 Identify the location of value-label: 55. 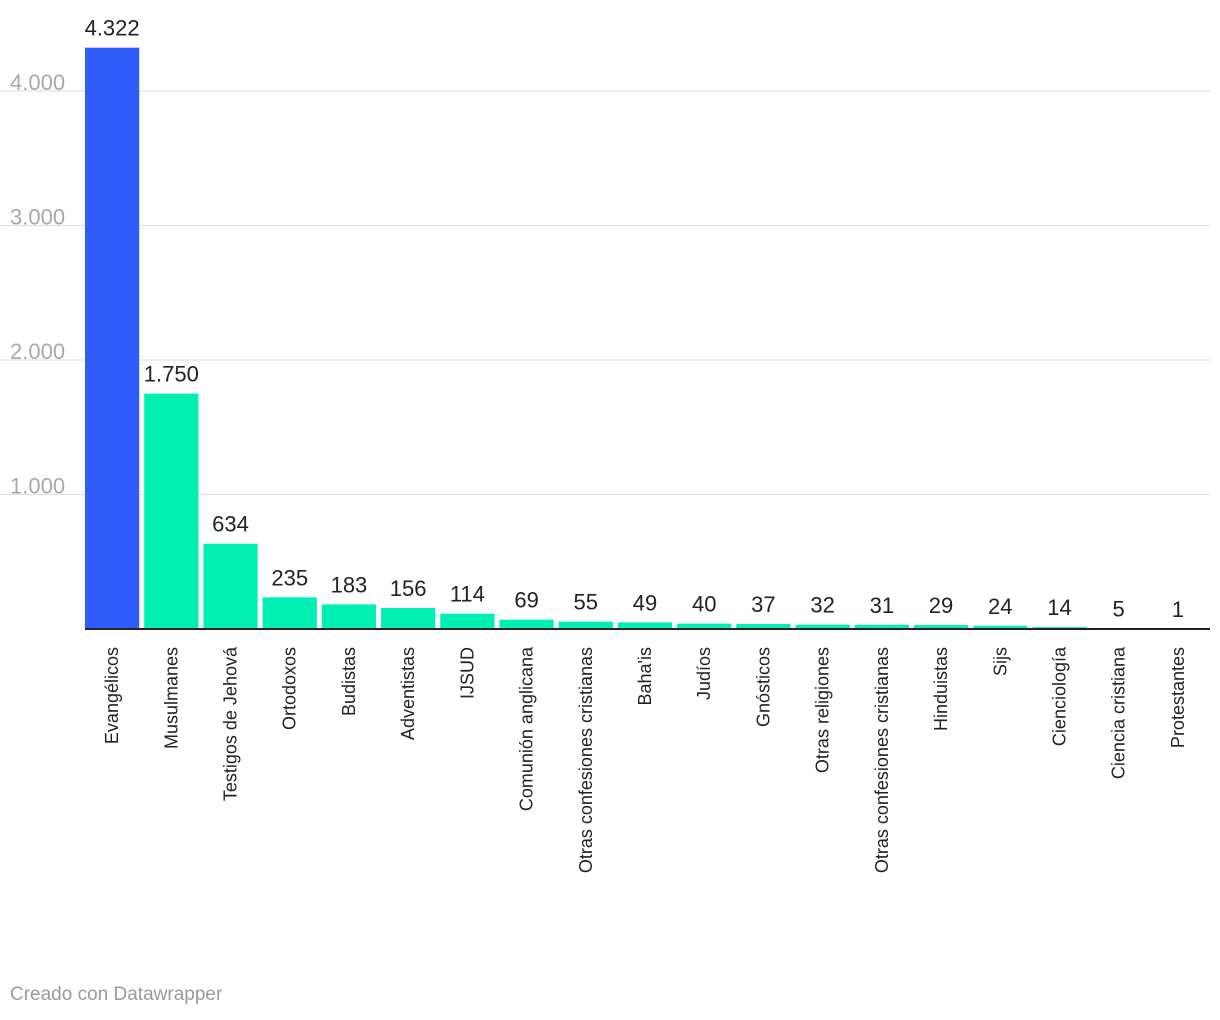
(586, 602).